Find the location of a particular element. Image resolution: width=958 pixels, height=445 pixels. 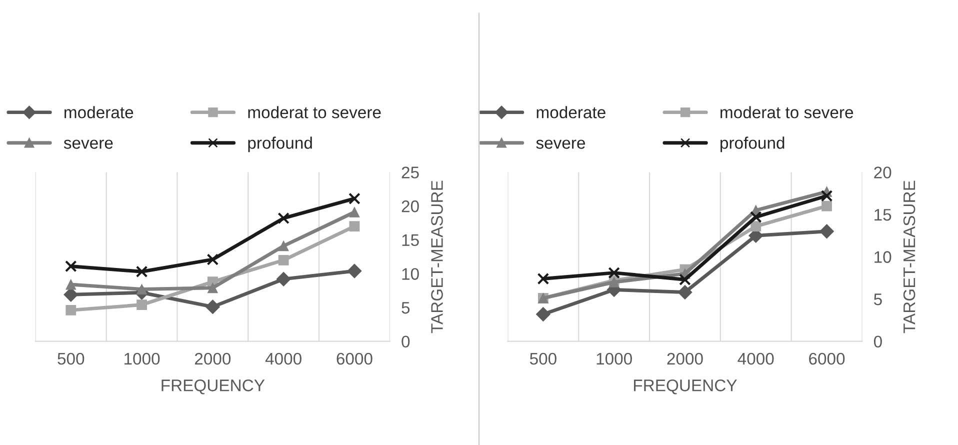

y-tick-label: 25 is located at coordinates (410, 172).